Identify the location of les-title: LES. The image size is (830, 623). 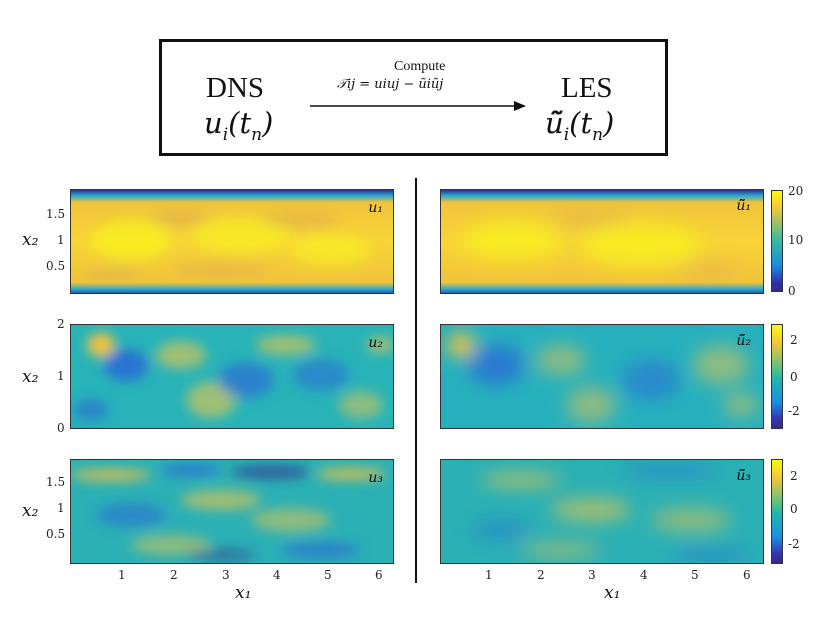
(587, 88).